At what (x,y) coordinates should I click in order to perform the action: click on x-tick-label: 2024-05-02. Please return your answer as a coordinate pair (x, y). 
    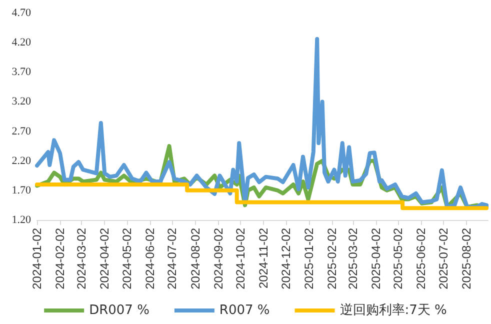
    Looking at the image, I should click on (127, 259).